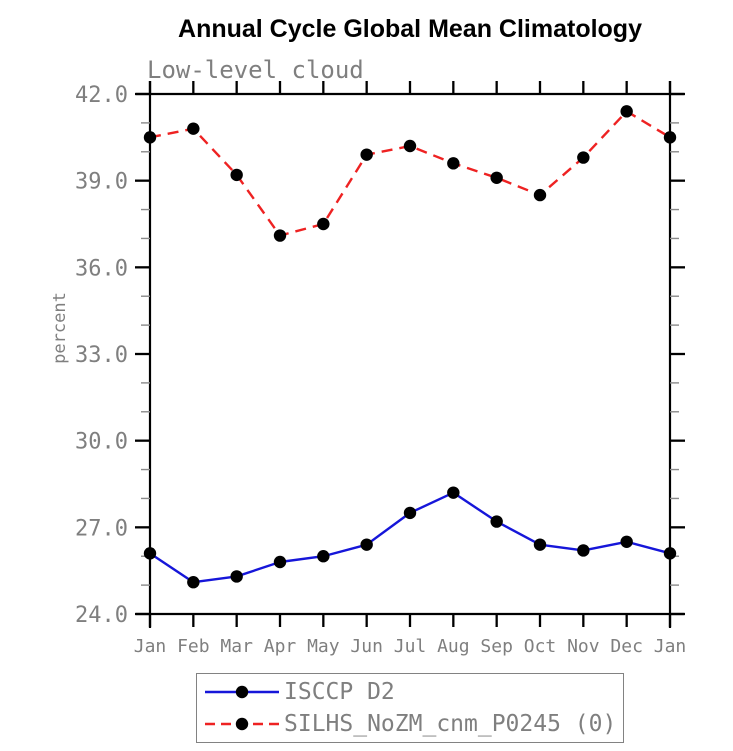 The height and width of the screenshot is (751, 733). What do you see at coordinates (583, 646) in the screenshot?
I see `x-tick-label: Nov` at bounding box center [583, 646].